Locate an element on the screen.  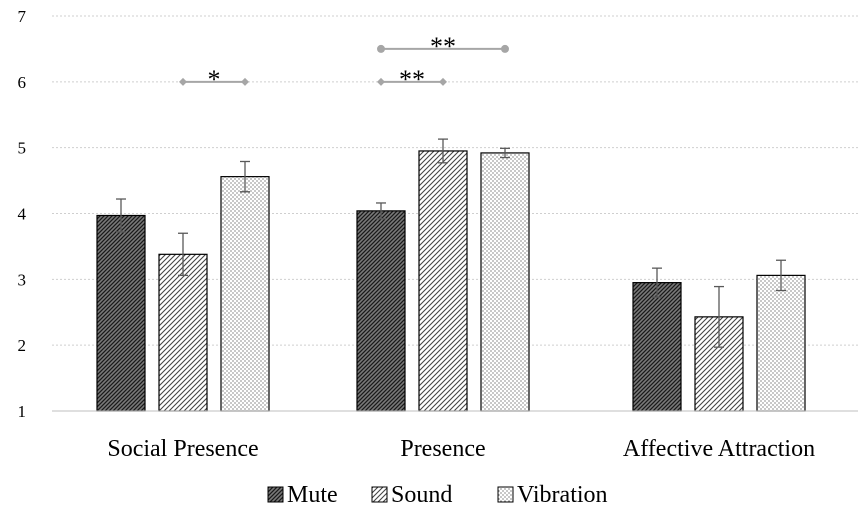
legend-item-vibration: Vibration is located at coordinates (552, 495).